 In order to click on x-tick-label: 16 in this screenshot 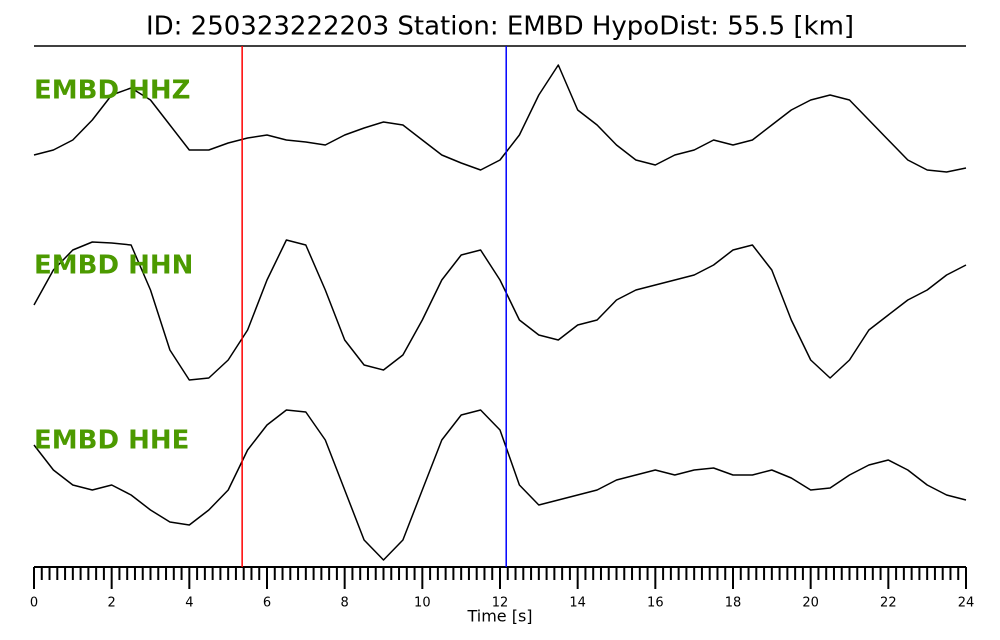, I will do `click(655, 603)`.